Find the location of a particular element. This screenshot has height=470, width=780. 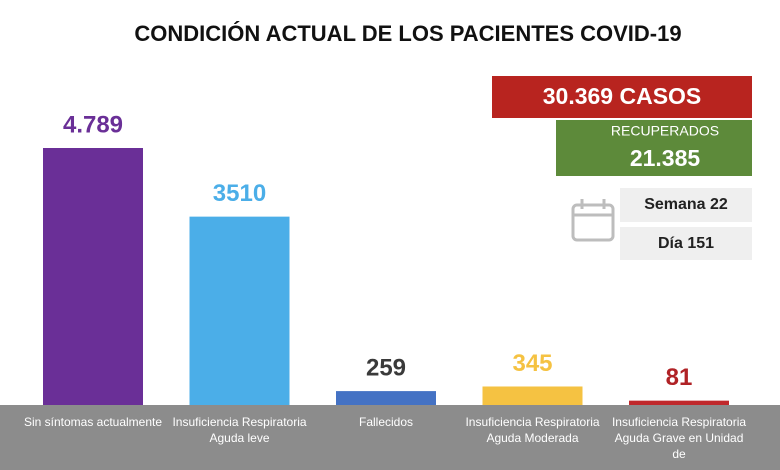

week-text: Semana 22 is located at coordinates (686, 204).